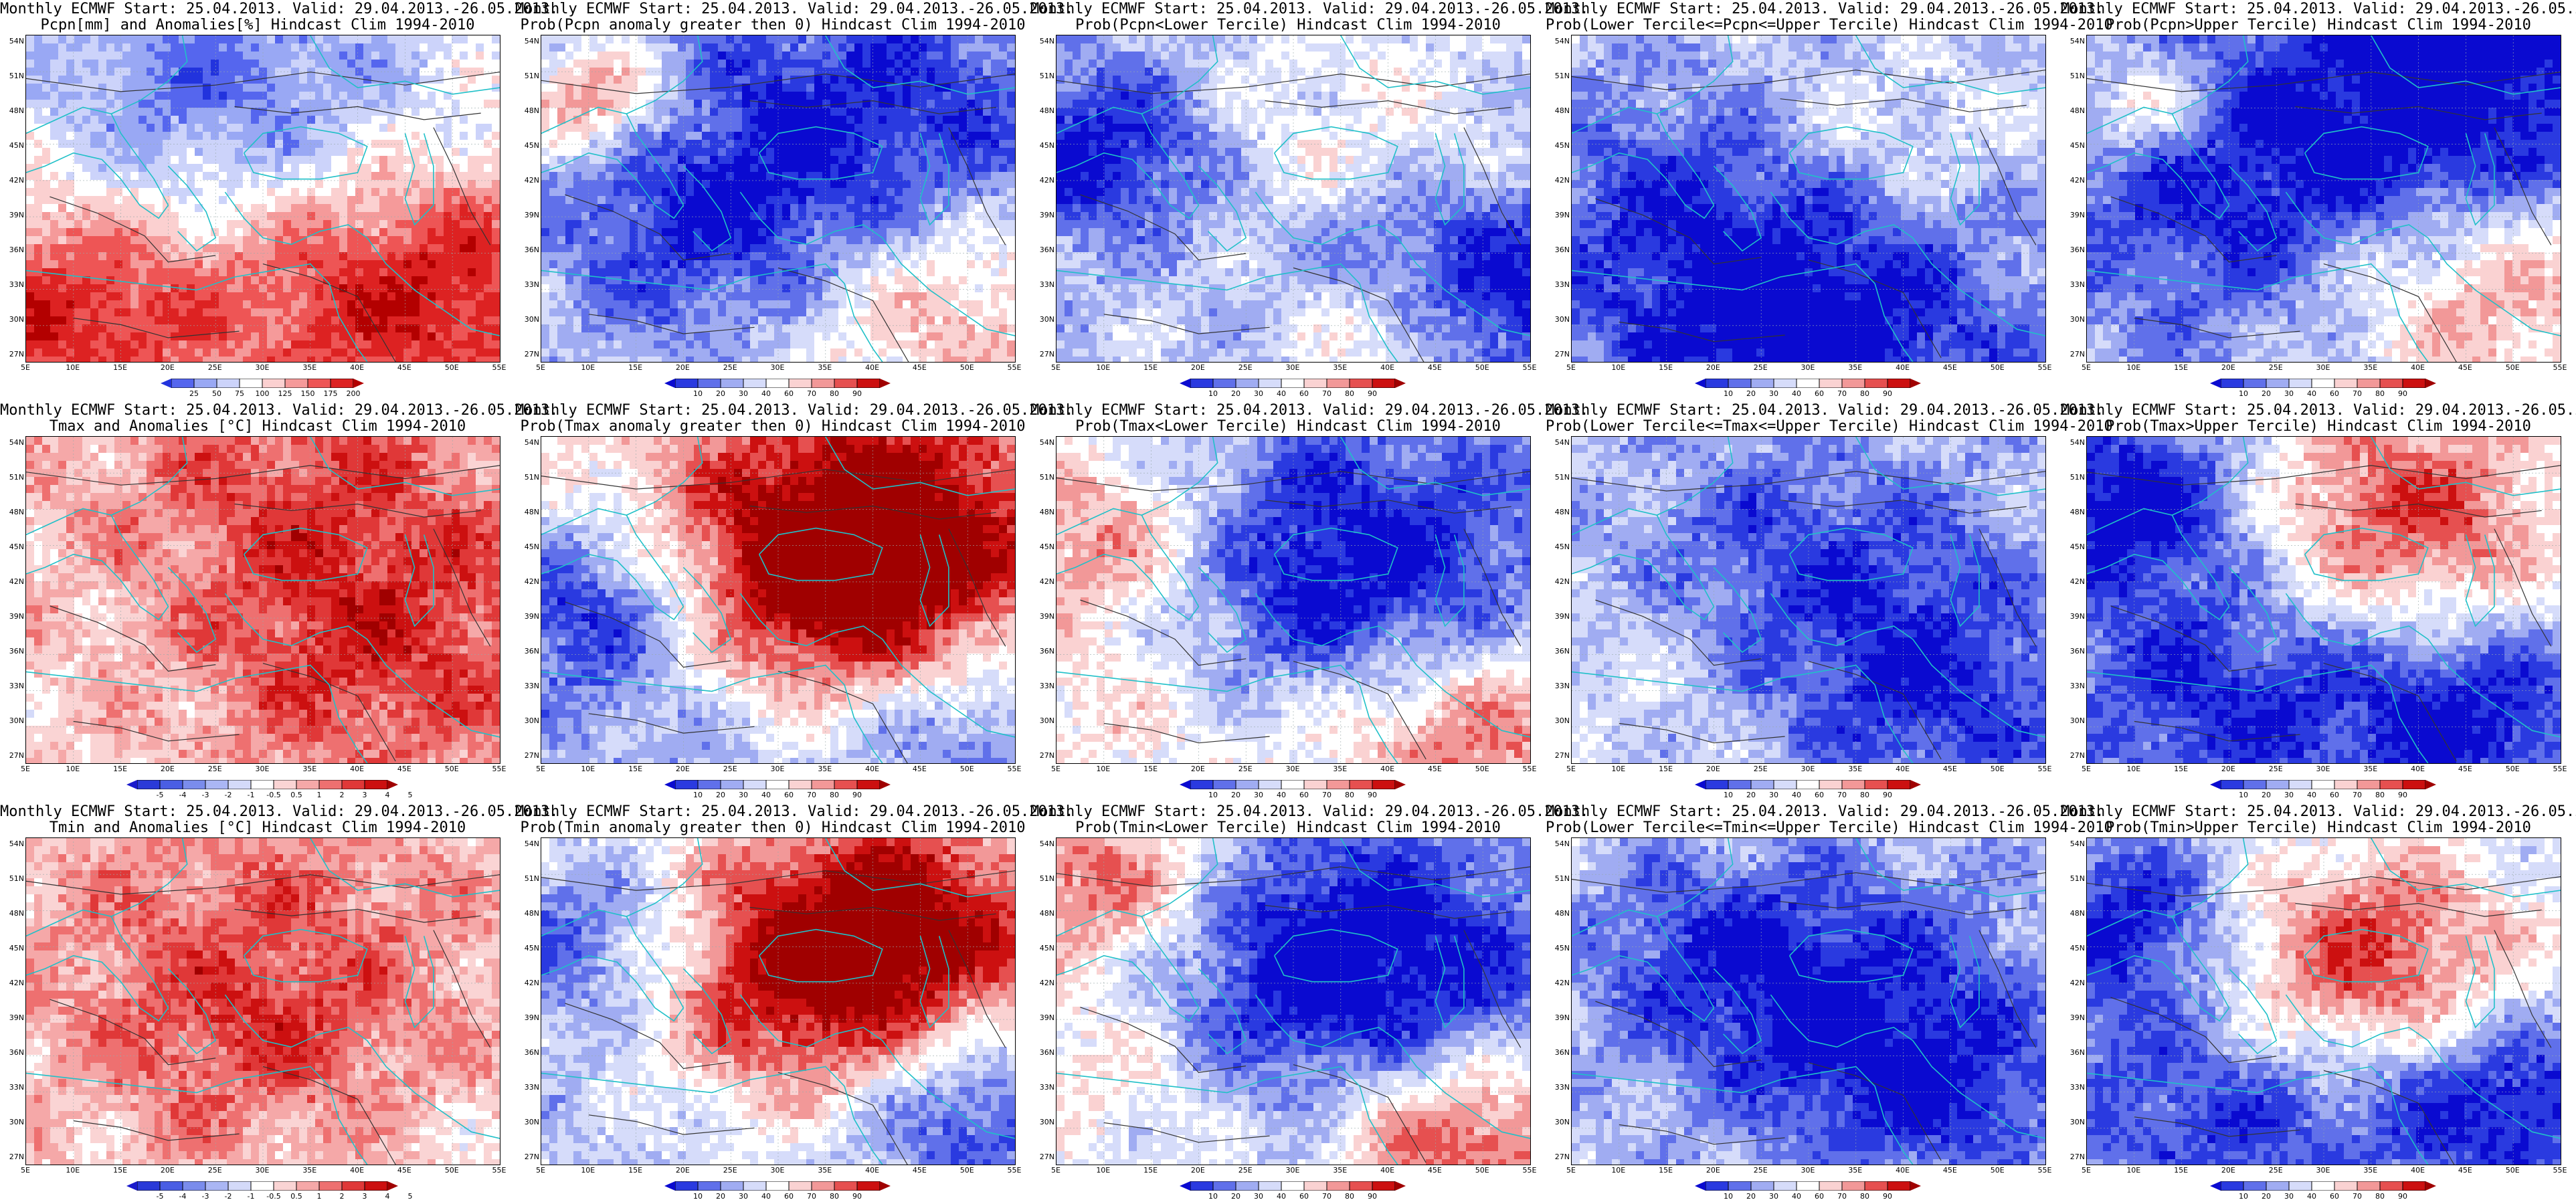  I want to click on lon-label: 55E, so click(1014, 1170).